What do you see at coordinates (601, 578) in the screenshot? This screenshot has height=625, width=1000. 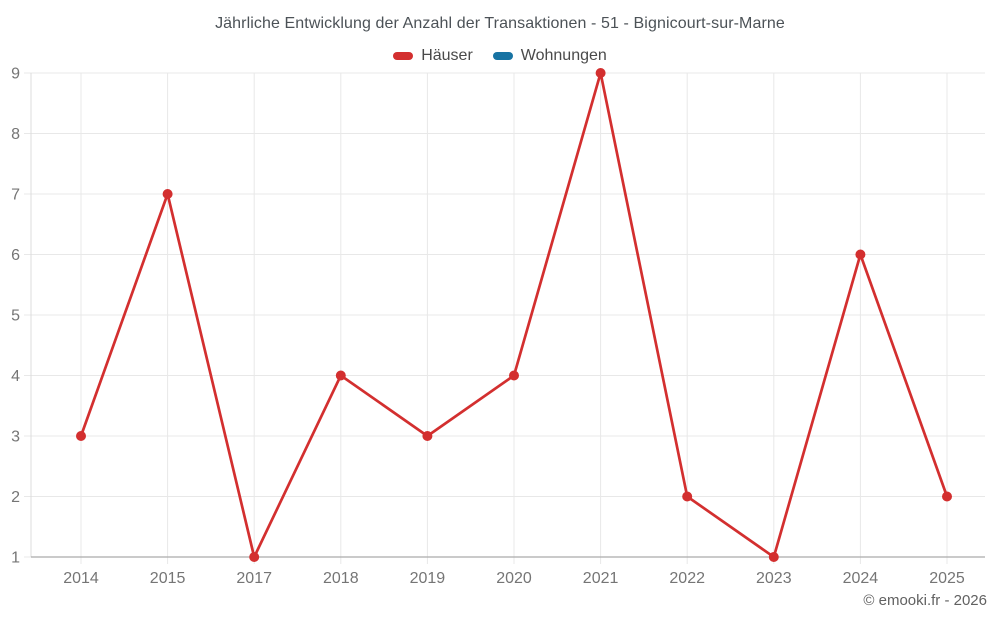 I see `x-tick-label: 2021` at bounding box center [601, 578].